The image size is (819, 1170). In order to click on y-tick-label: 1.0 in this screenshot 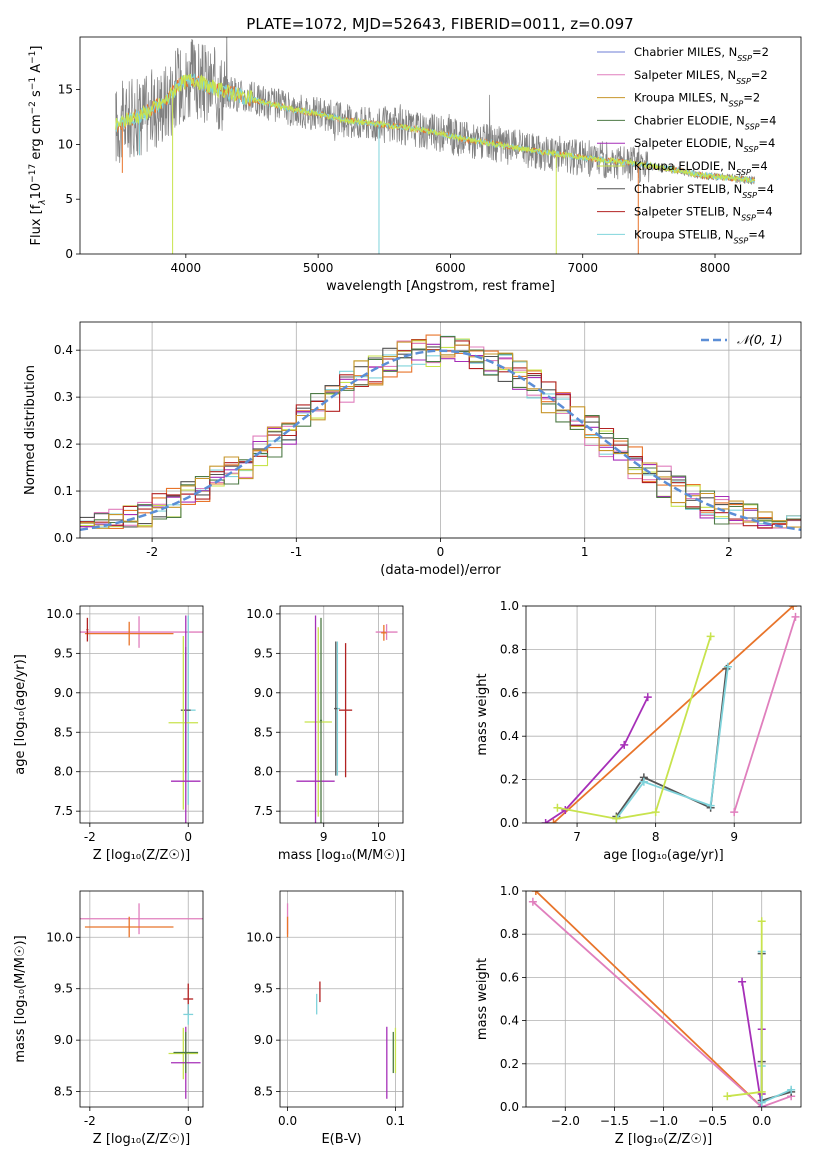, I will do `click(509, 891)`.